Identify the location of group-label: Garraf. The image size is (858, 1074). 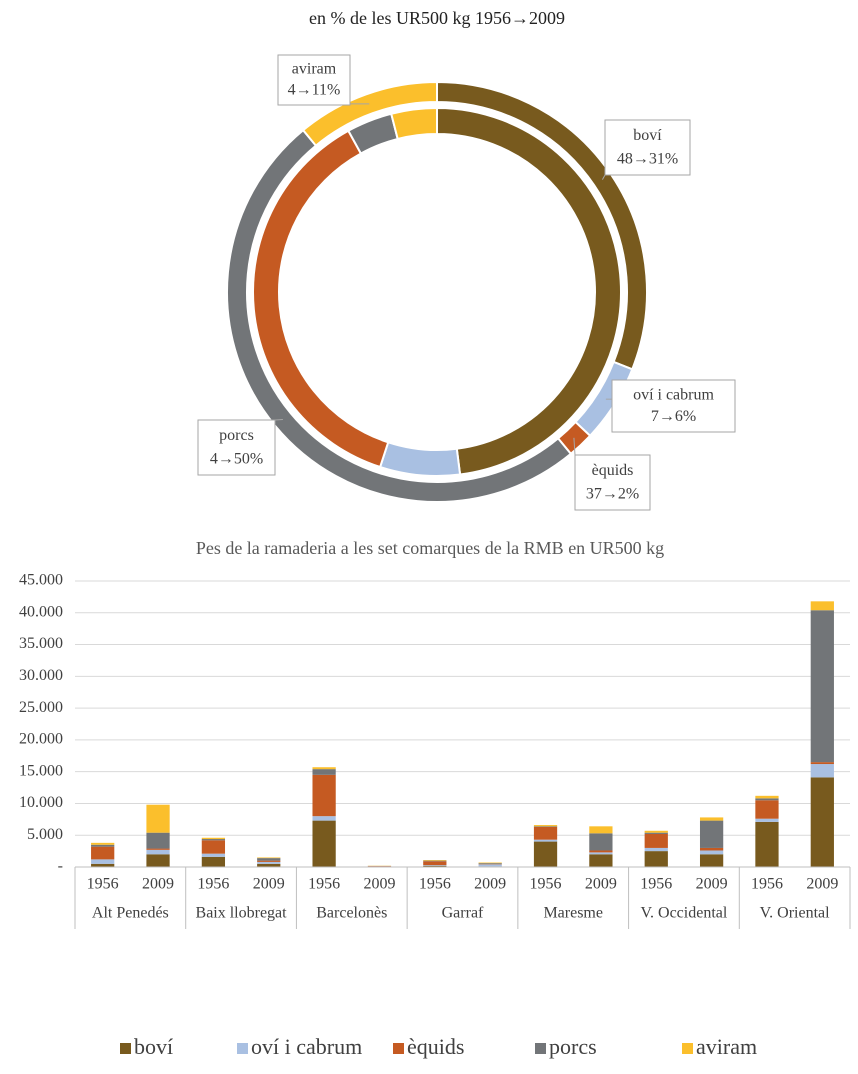
(463, 913).